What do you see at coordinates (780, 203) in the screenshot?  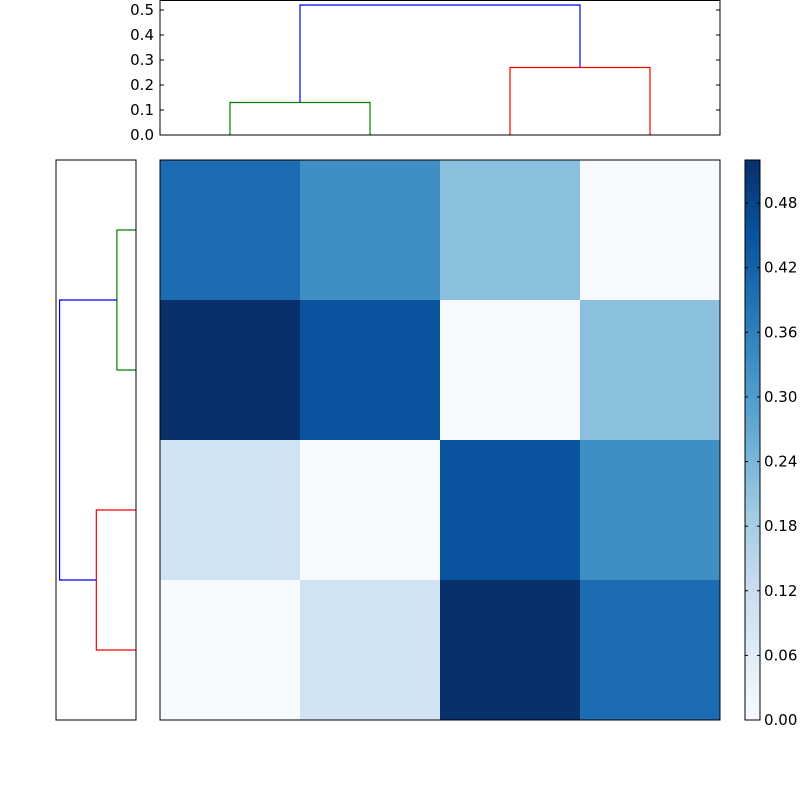 I see `colorbar-tick-label: 0.48` at bounding box center [780, 203].